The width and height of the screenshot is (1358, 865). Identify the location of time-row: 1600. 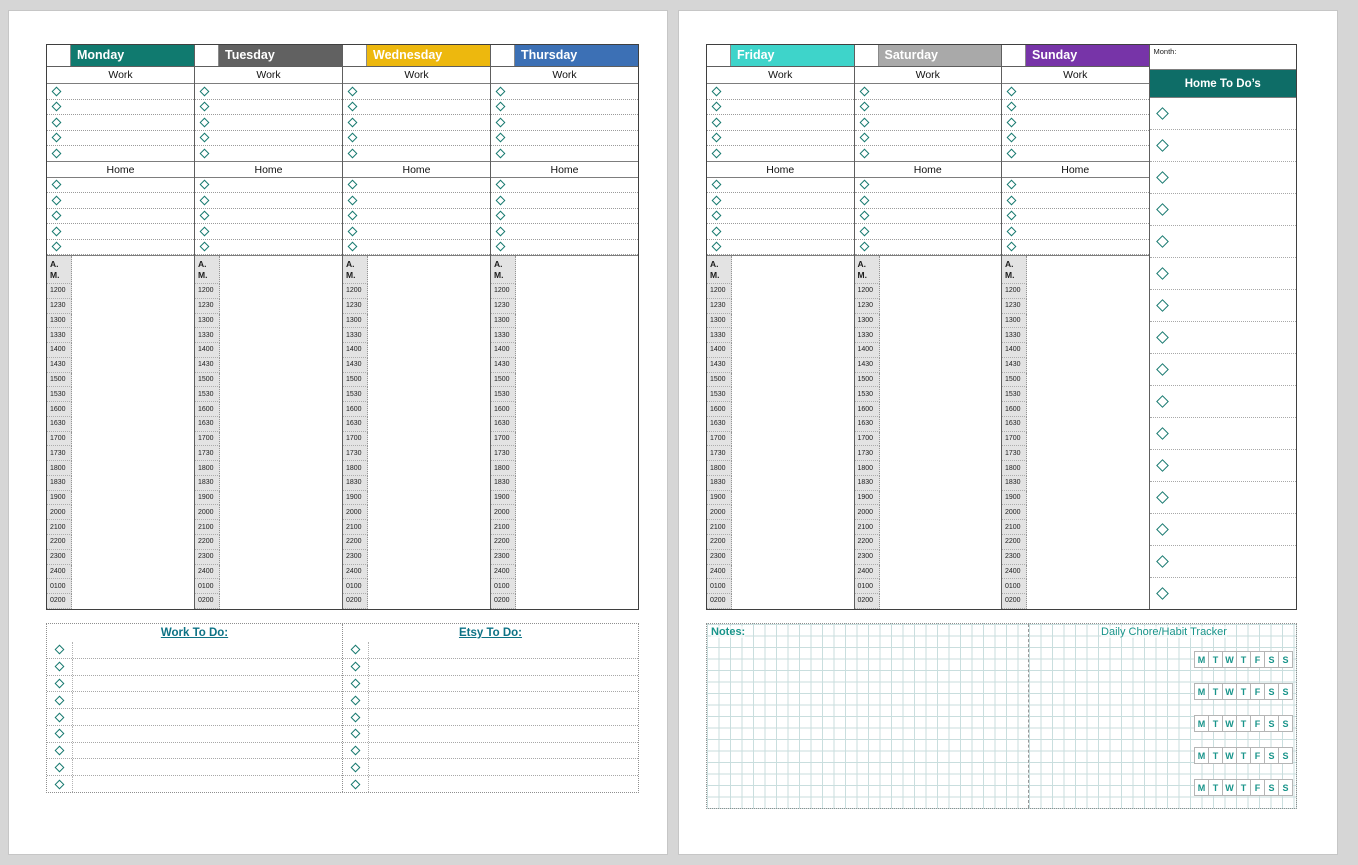
(1075, 409).